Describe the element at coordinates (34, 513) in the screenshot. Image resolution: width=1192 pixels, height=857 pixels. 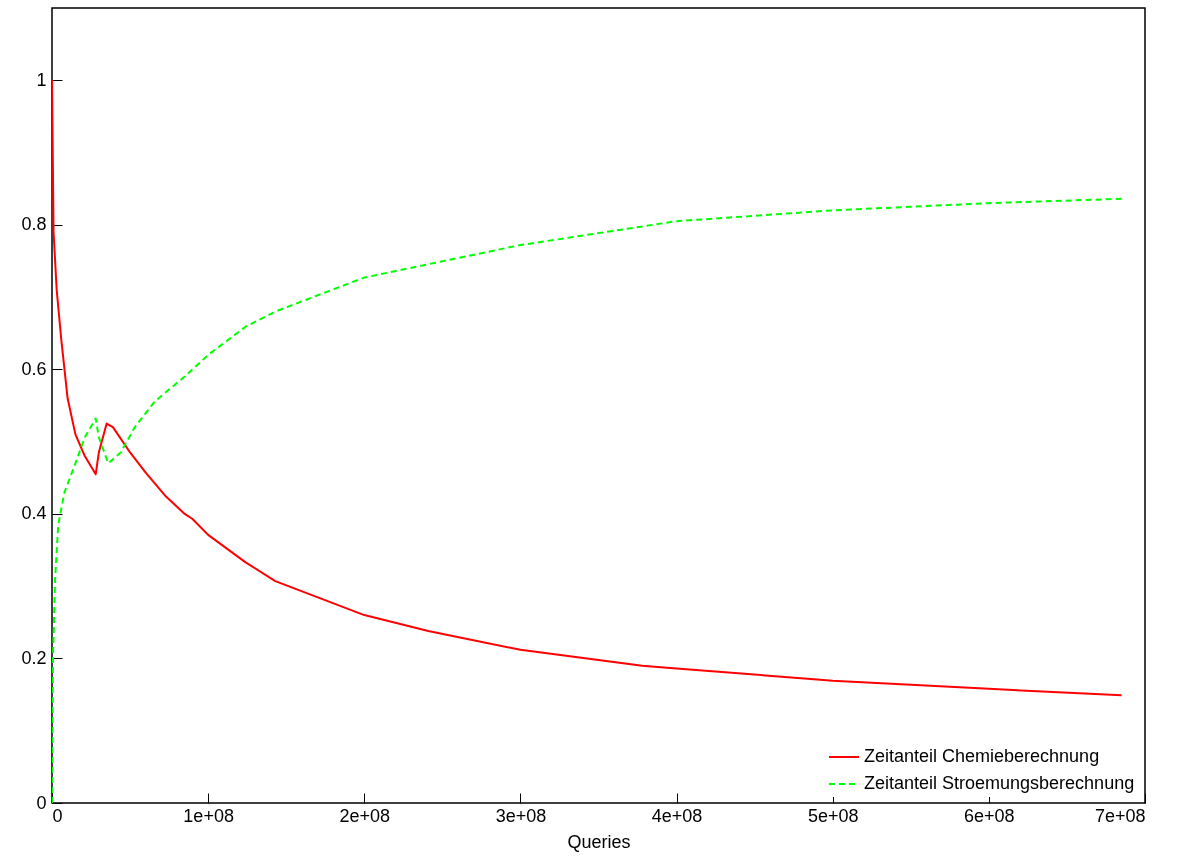
I see `y-tick-label: 0.4` at that location.